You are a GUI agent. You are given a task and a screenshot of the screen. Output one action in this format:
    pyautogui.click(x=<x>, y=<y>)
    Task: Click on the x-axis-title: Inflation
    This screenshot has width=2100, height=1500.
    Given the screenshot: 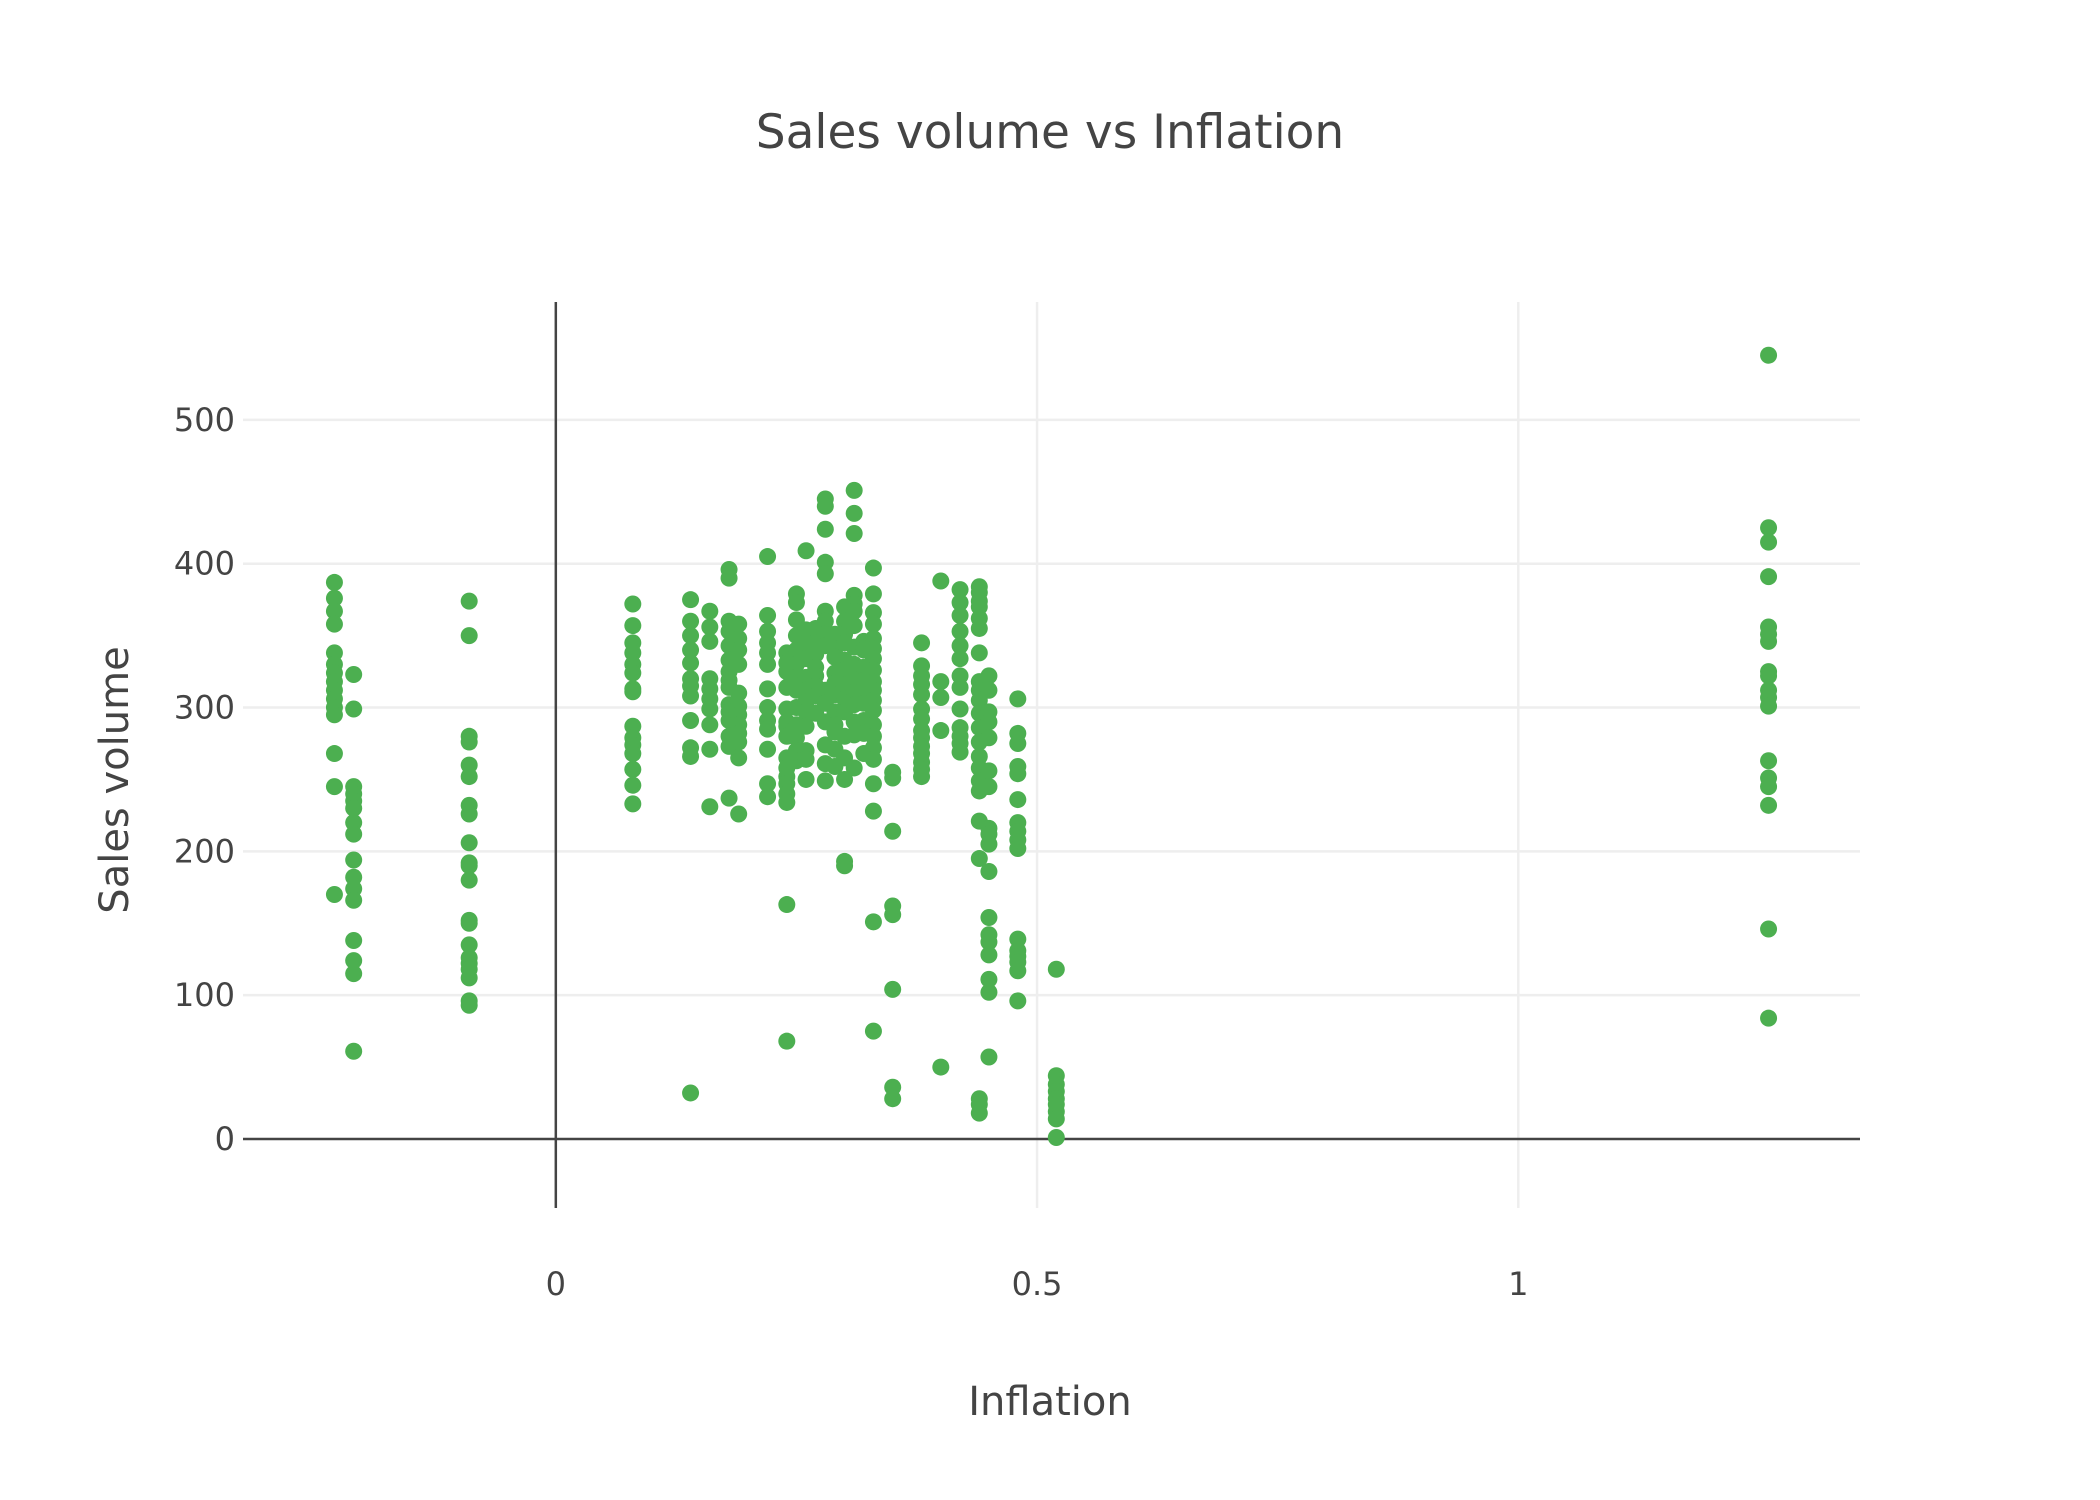 What is the action you would take?
    pyautogui.click(x=1049, y=1402)
    